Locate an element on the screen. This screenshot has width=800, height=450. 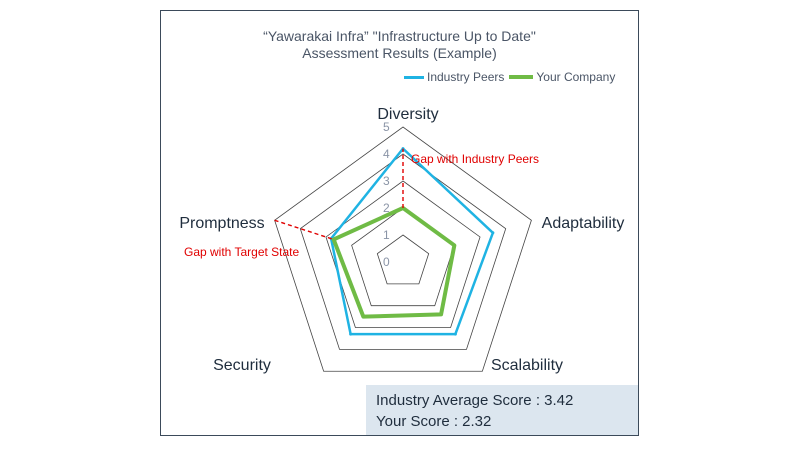
axis-label-scalability: Scalability is located at coordinates (527, 365).